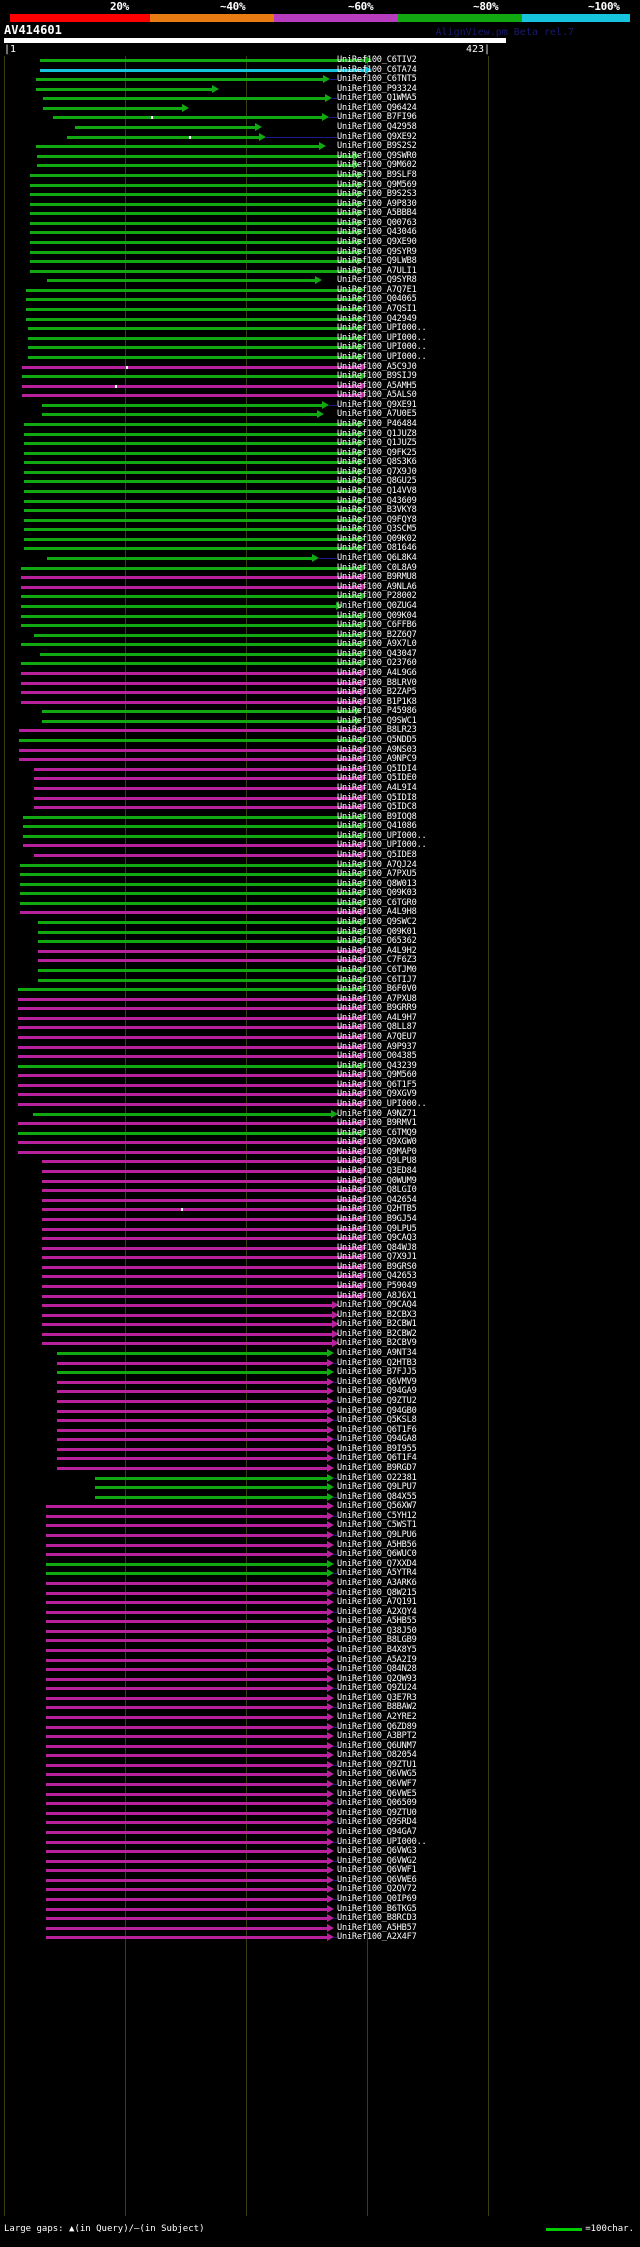 This screenshot has width=640, height=2247. I want to click on hit-row: UniRef100_C5WST1, so click(320, 1525).